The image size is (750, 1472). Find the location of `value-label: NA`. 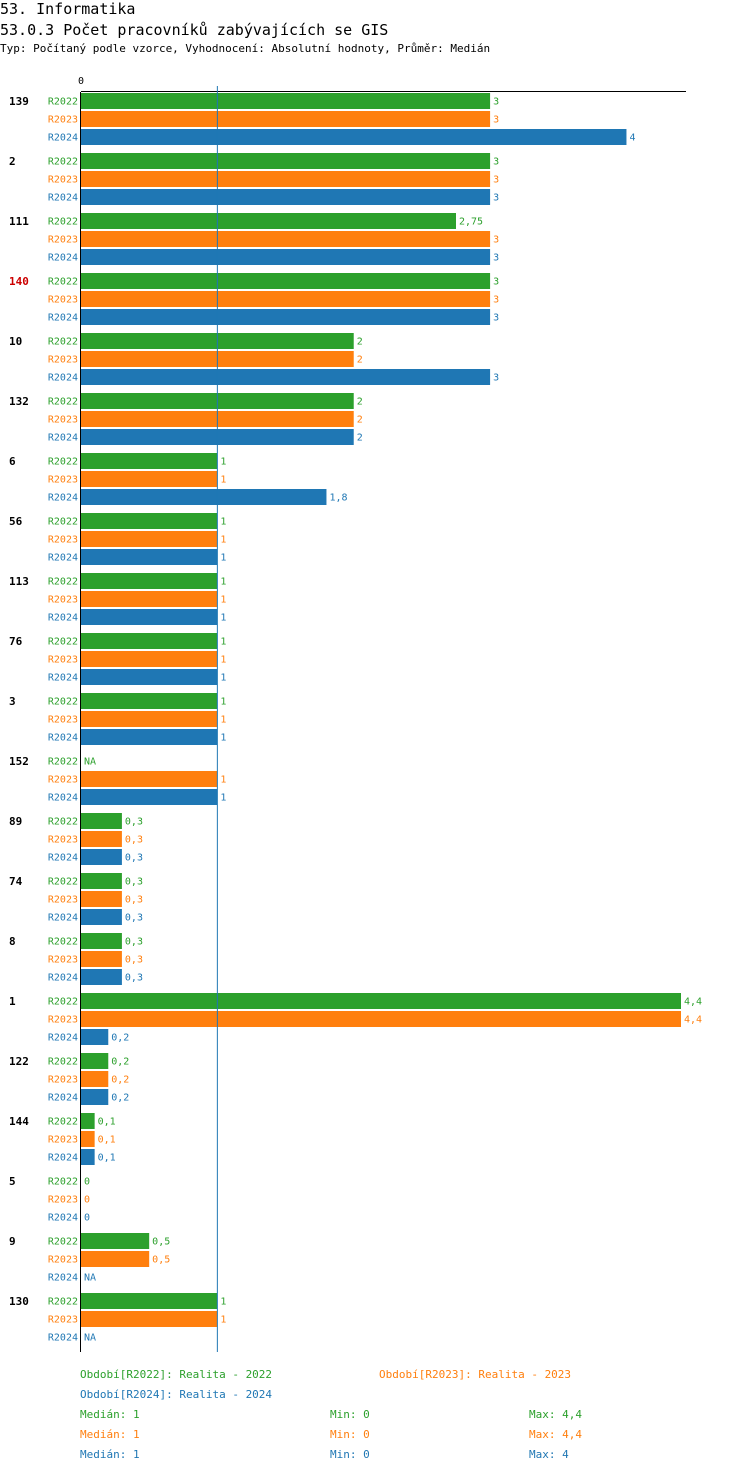

value-label: NA is located at coordinates (90, 1278).